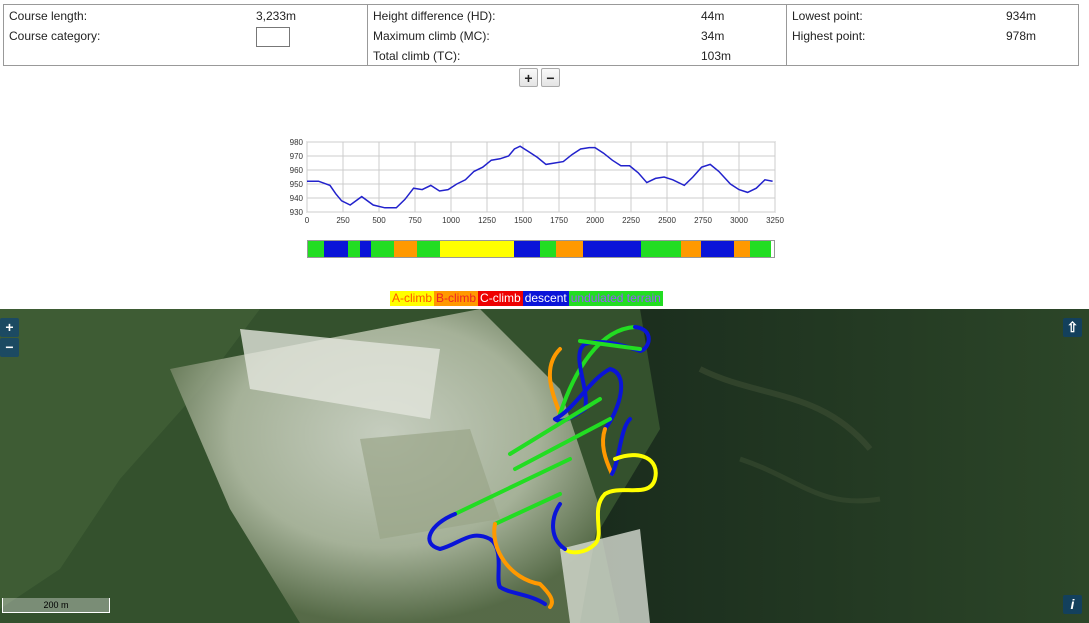  I want to click on terrain-type-bar, so click(541, 249).